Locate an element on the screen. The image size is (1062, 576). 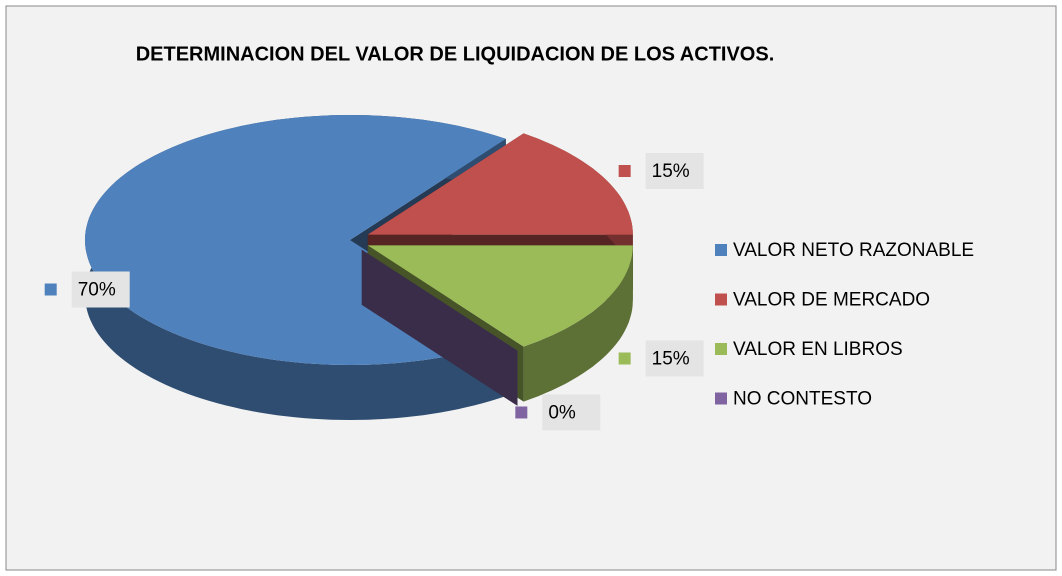
legend-label: VALOR NETO RAZONABLE is located at coordinates (853, 250).